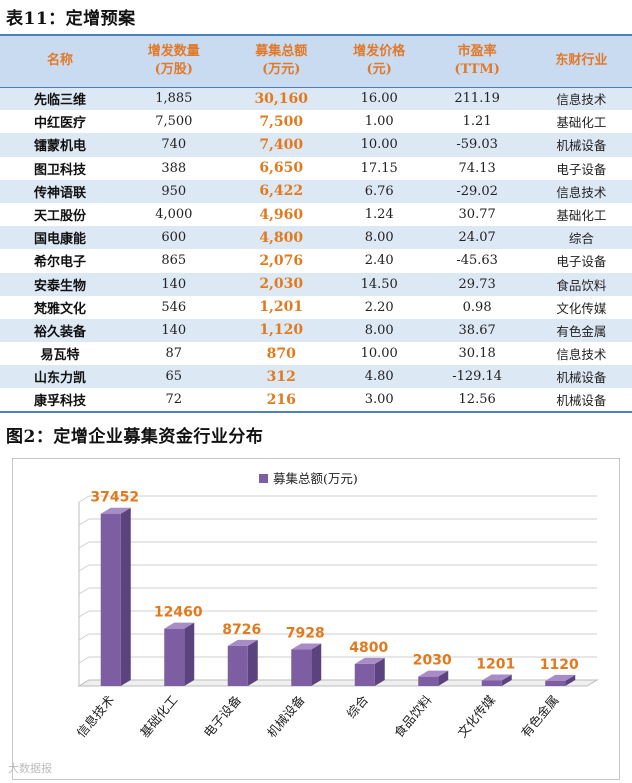  Describe the element at coordinates (316, 377) in the screenshot. I see `table-row: 山东力凯 65 312 4.80 -129.14 机械设备` at that location.